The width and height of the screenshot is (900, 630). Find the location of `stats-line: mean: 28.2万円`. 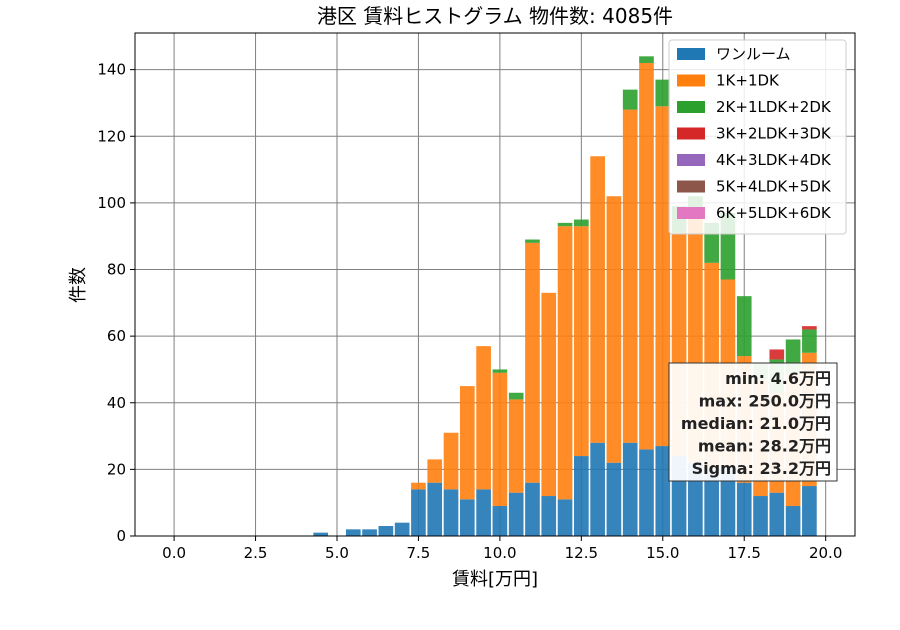

stats-line: mean: 28.2万円 is located at coordinates (764, 446).